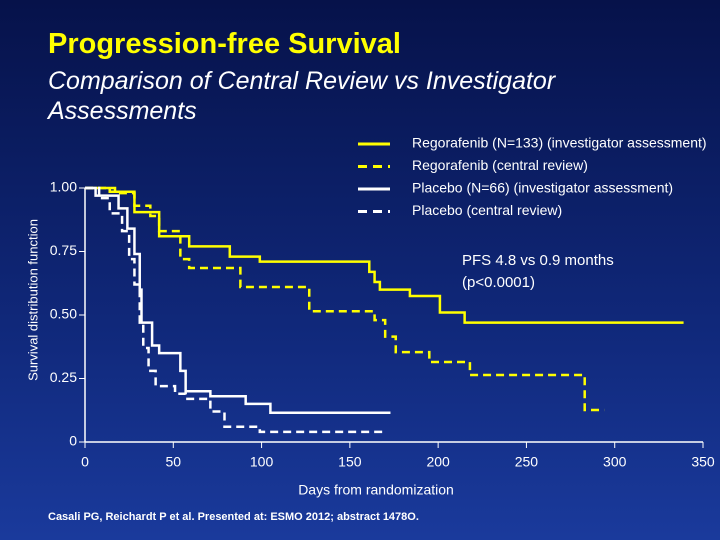 This screenshot has height=540, width=720. I want to click on x-tick-label: 200, so click(438, 462).